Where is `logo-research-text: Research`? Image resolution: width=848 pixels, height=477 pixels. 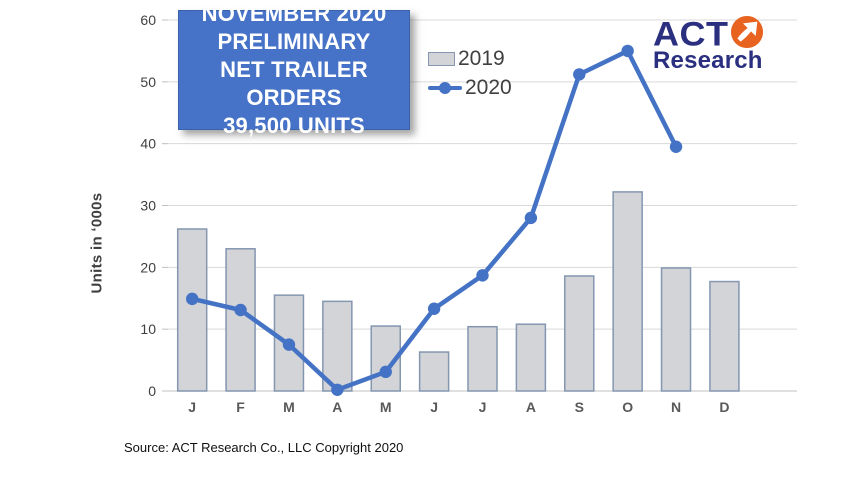
logo-research-text: Research is located at coordinates (708, 60).